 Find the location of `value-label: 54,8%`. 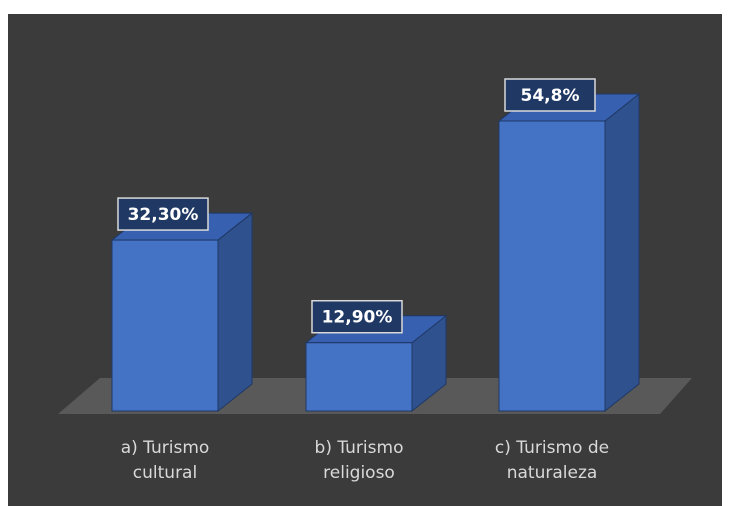

value-label: 54,8% is located at coordinates (550, 96).